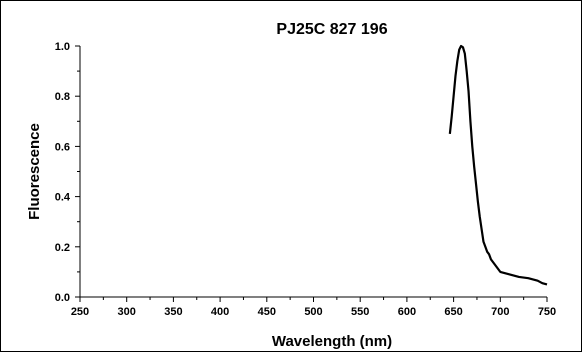 The width and height of the screenshot is (582, 353). What do you see at coordinates (331, 29) in the screenshot?
I see `chart-title: PJ25C 827 196` at bounding box center [331, 29].